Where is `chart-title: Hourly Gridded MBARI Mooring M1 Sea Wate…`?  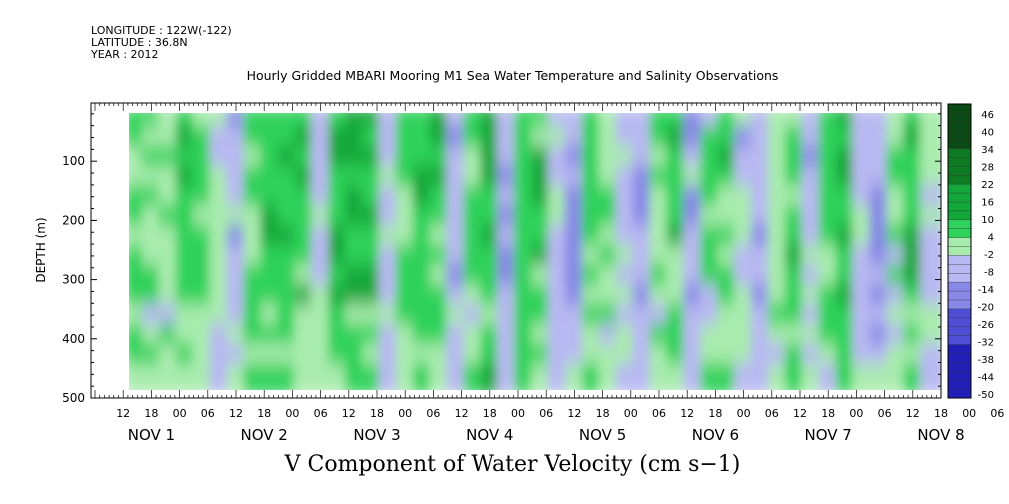 chart-title: Hourly Gridded MBARI Mooring M1 Sea Wate… is located at coordinates (512, 75).